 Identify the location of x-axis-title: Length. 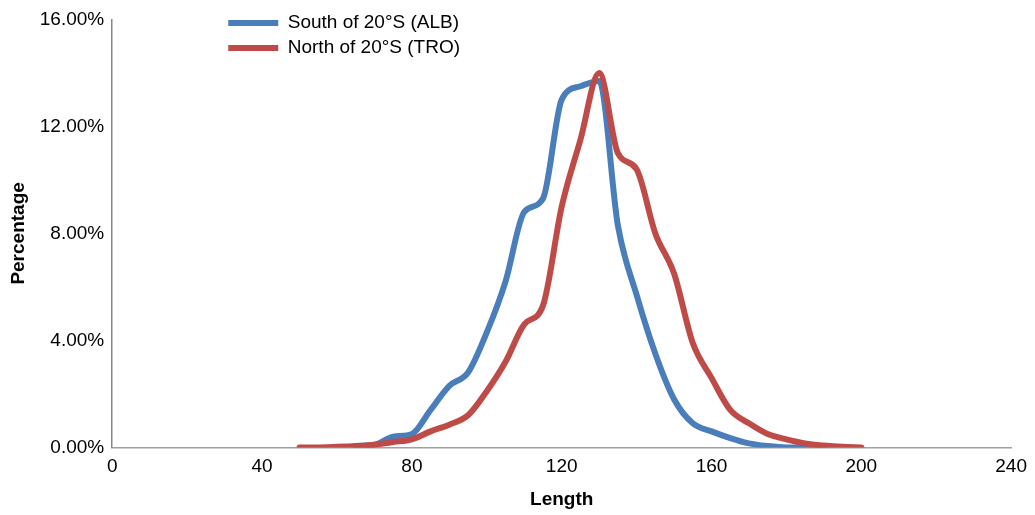
(562, 498).